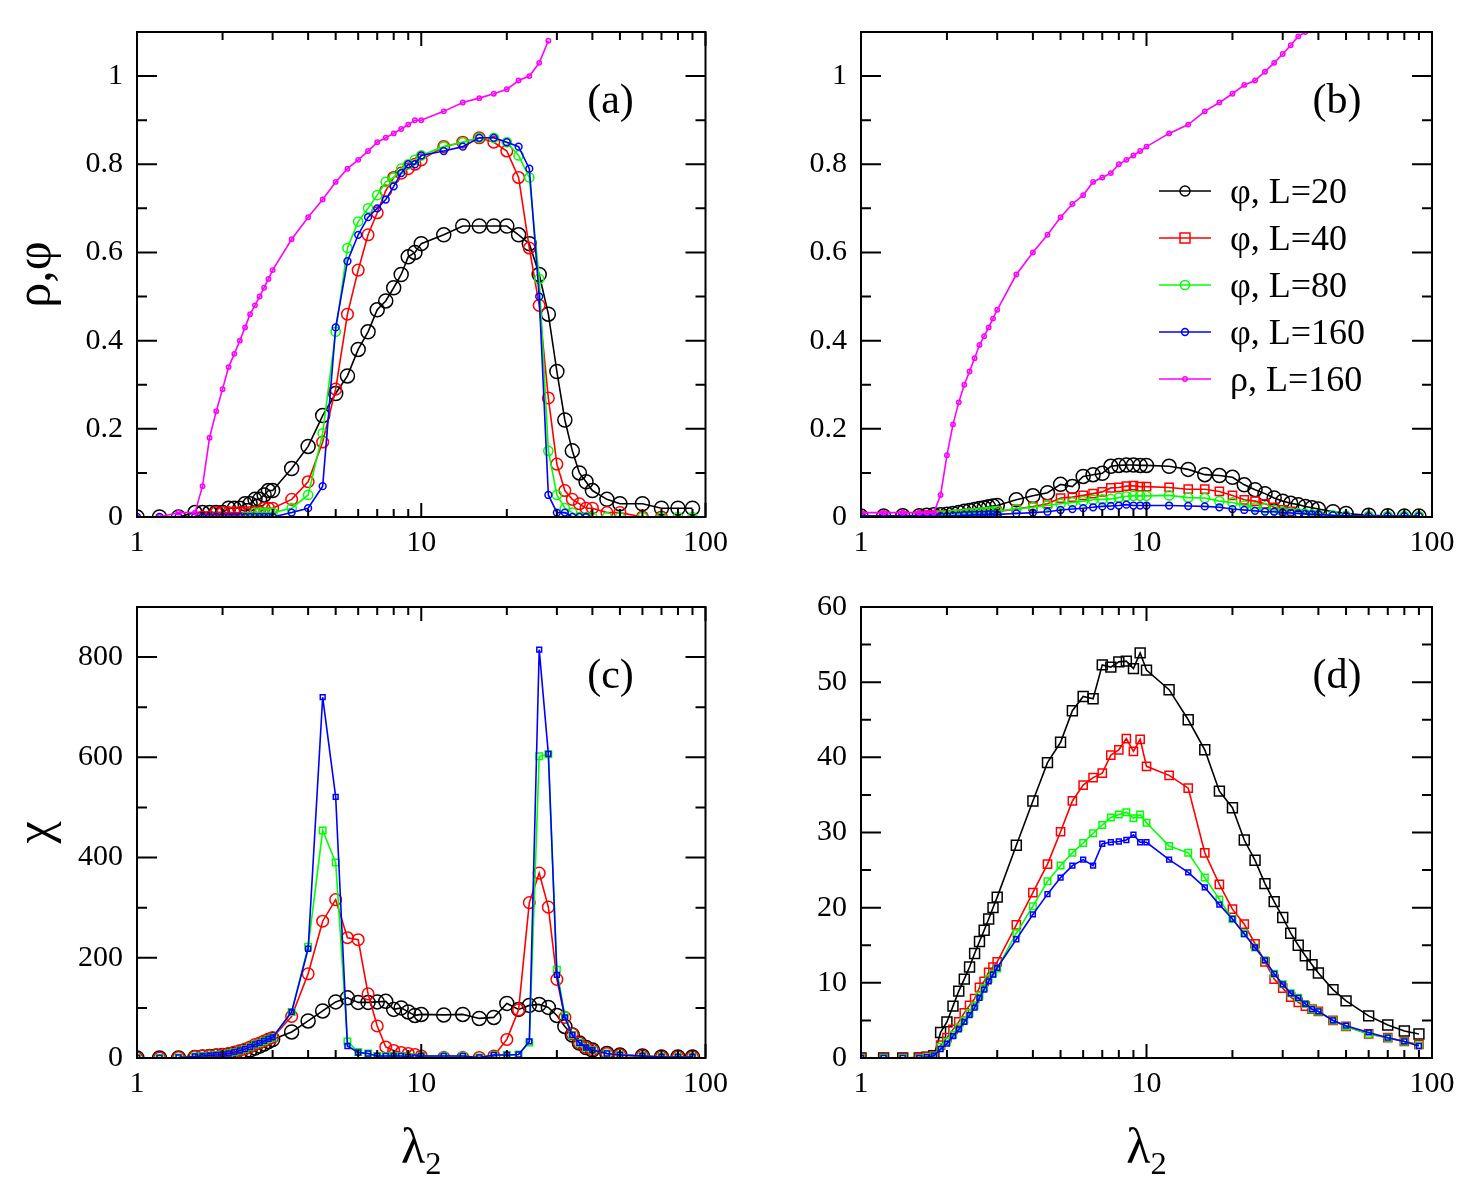 This screenshot has width=1473, height=1182. I want to click on y-tick-label: 200, so click(100, 955).